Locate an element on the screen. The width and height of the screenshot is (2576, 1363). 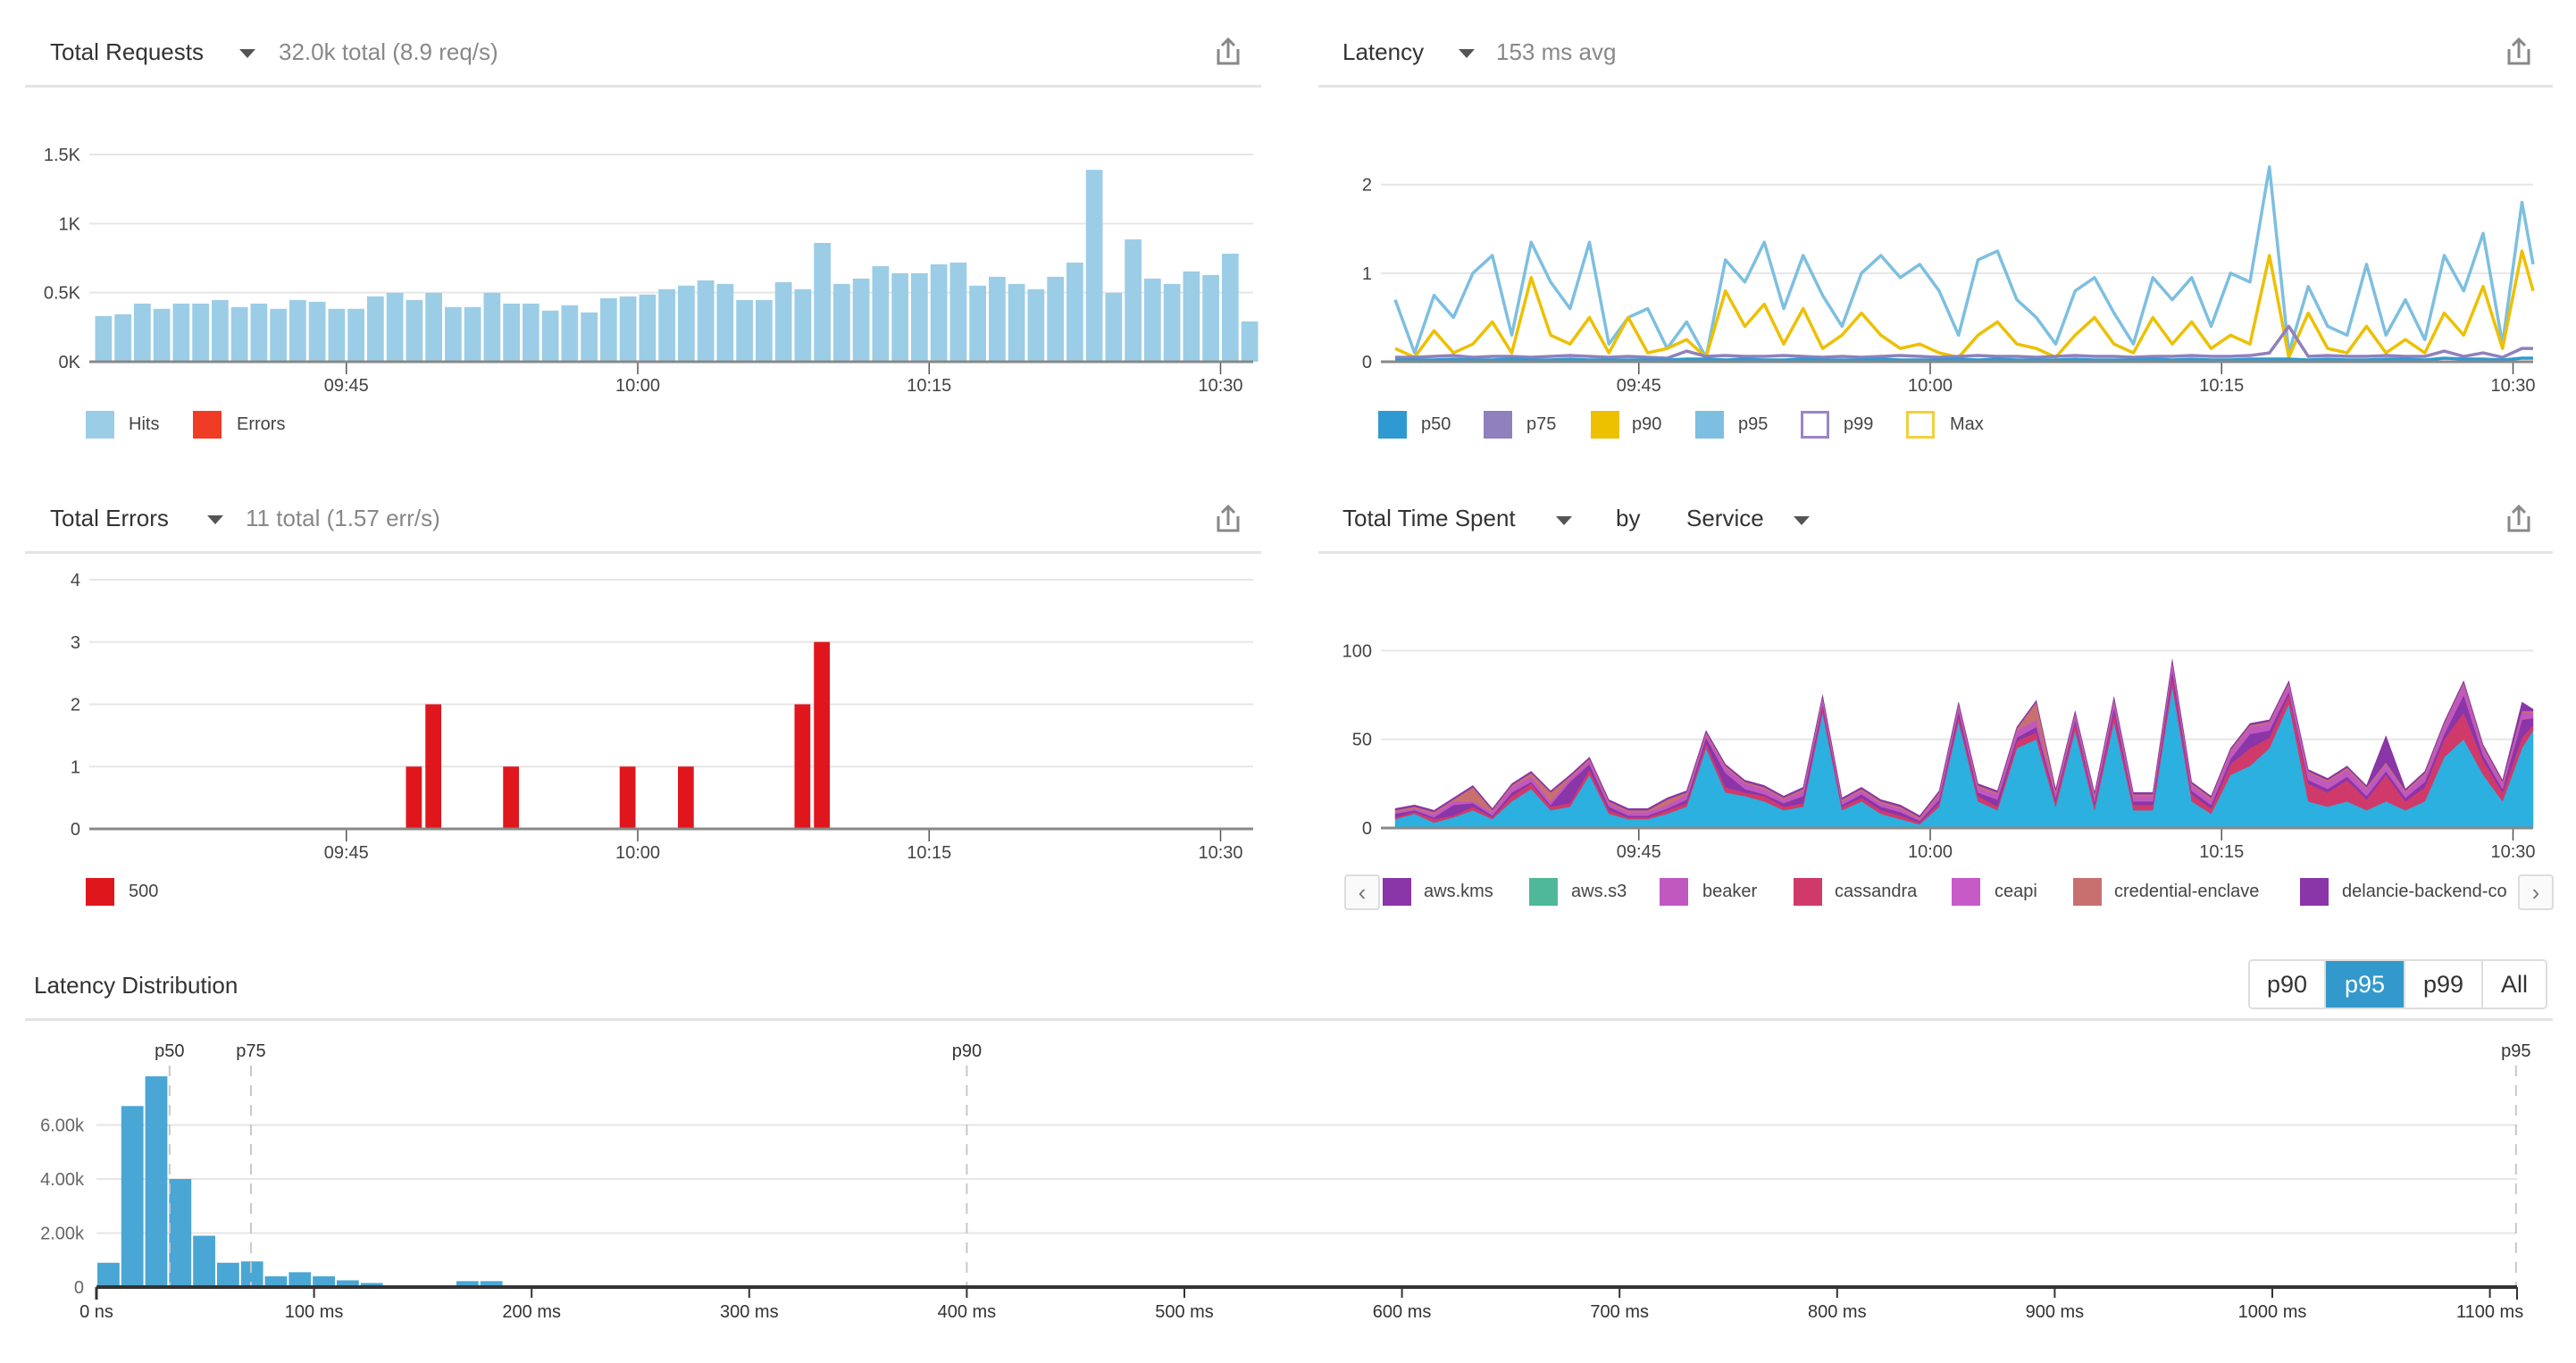
all-button: All is located at coordinates (2515, 985).